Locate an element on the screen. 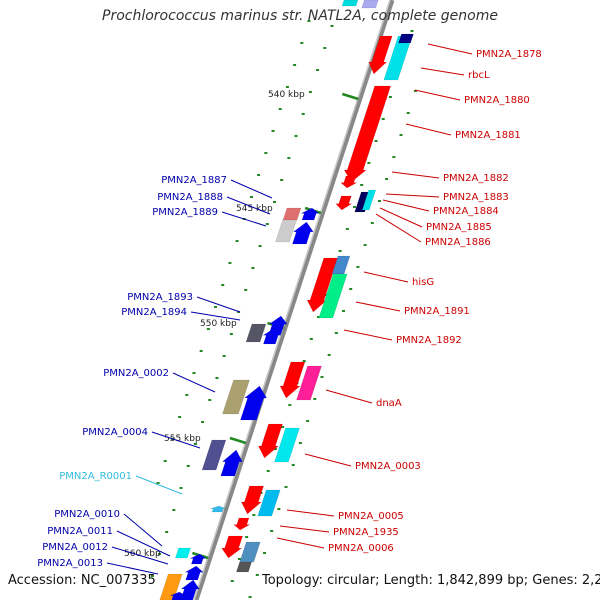 This screenshot has width=600, height=604. gene-label-right: dnaA is located at coordinates (389, 403).